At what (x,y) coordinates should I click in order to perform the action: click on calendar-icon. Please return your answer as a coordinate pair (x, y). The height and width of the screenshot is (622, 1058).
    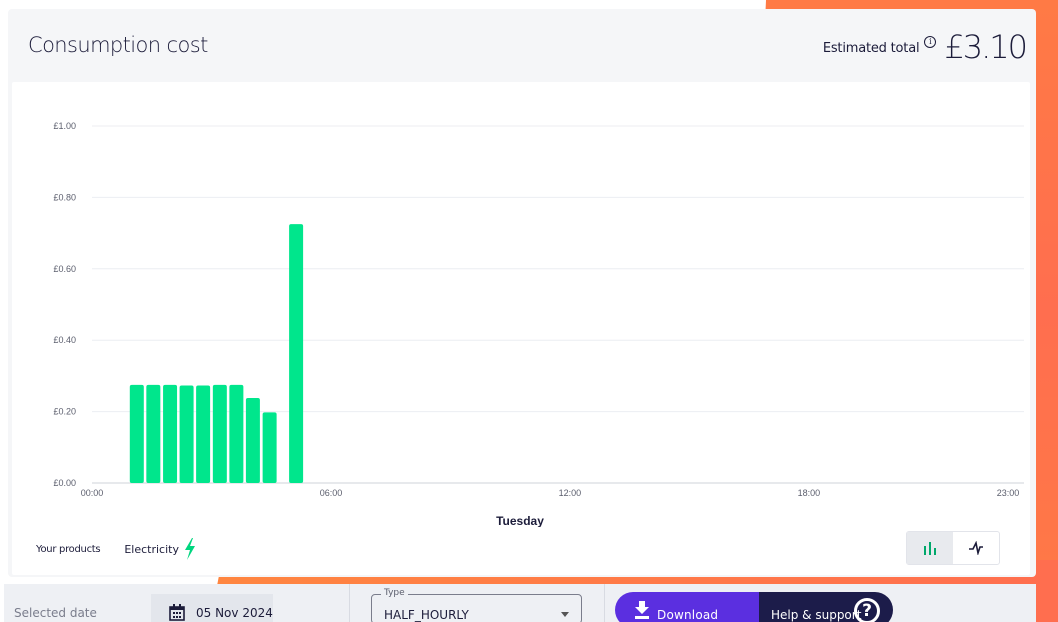
    Looking at the image, I should click on (177, 612).